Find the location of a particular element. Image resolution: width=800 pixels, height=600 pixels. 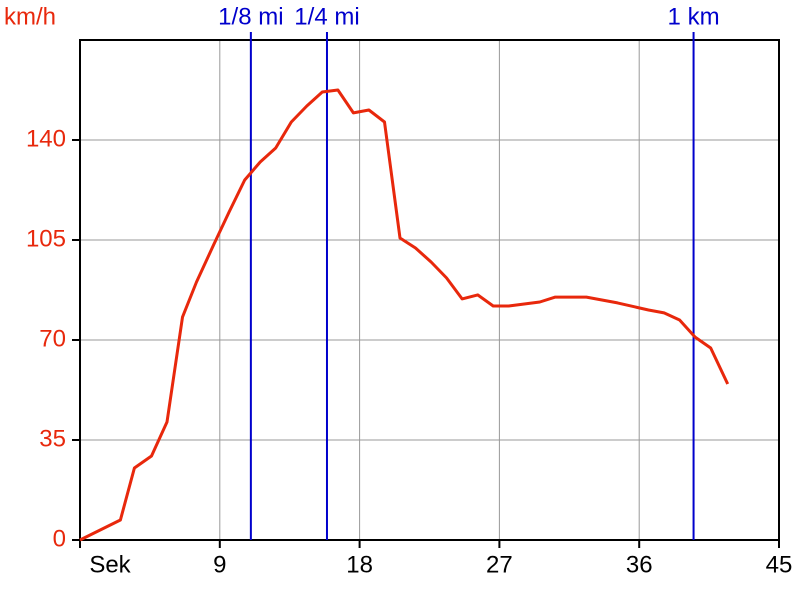

y-tick-label: 105 is located at coordinates (46, 238).